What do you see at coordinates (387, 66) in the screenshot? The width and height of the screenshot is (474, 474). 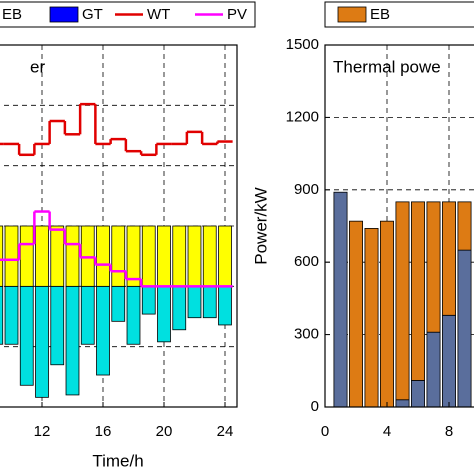 I see `panel-title: Thermal powe` at bounding box center [387, 66].